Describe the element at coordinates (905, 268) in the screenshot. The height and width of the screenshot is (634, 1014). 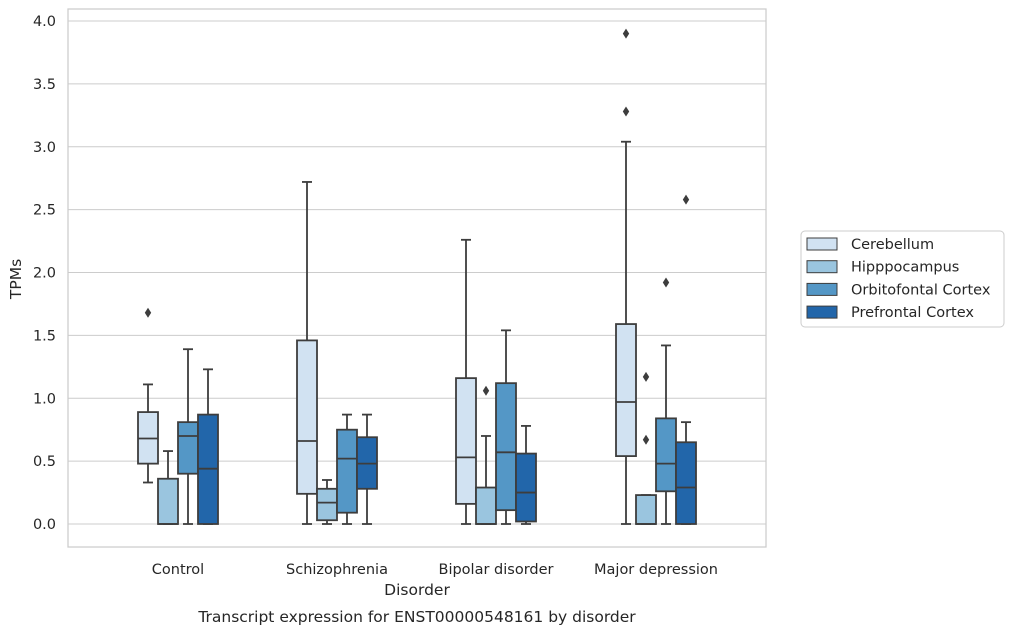
I see `legend-label: Hipppocampus` at that location.